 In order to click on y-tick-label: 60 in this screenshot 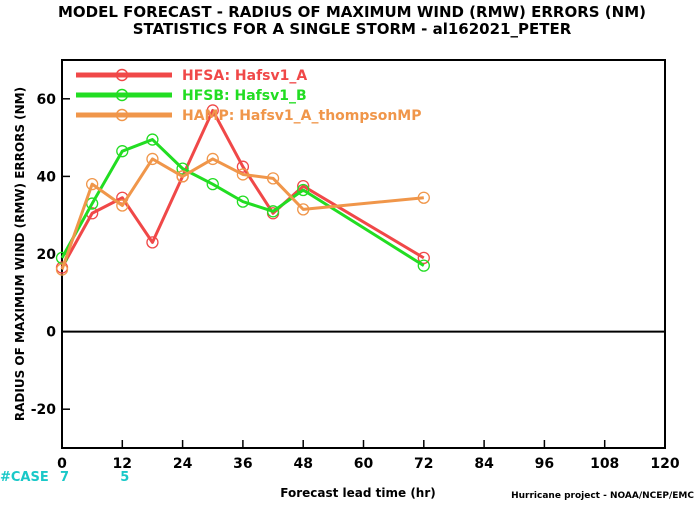, I will do `click(47, 100)`.